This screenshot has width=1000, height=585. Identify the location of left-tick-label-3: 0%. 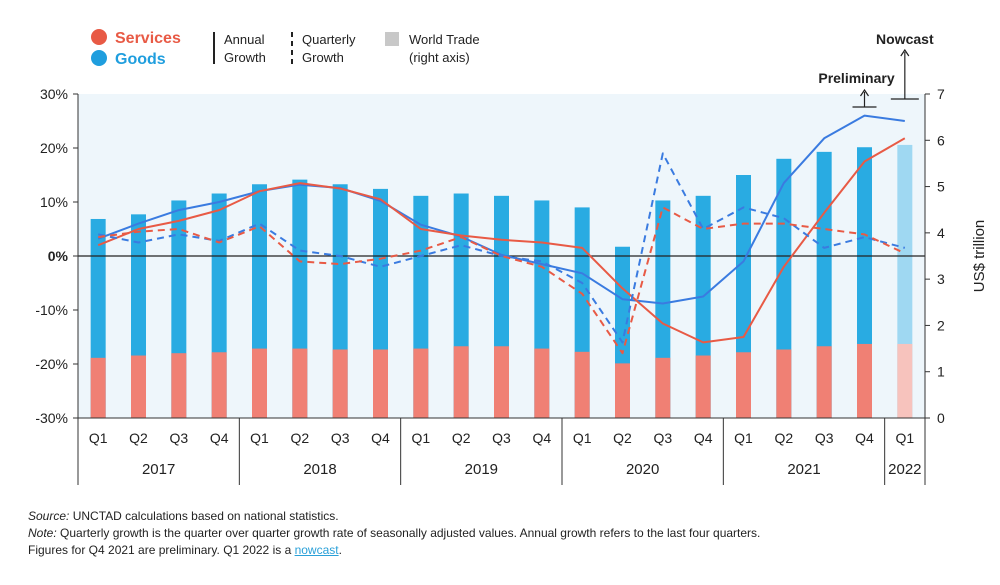
(58, 256).